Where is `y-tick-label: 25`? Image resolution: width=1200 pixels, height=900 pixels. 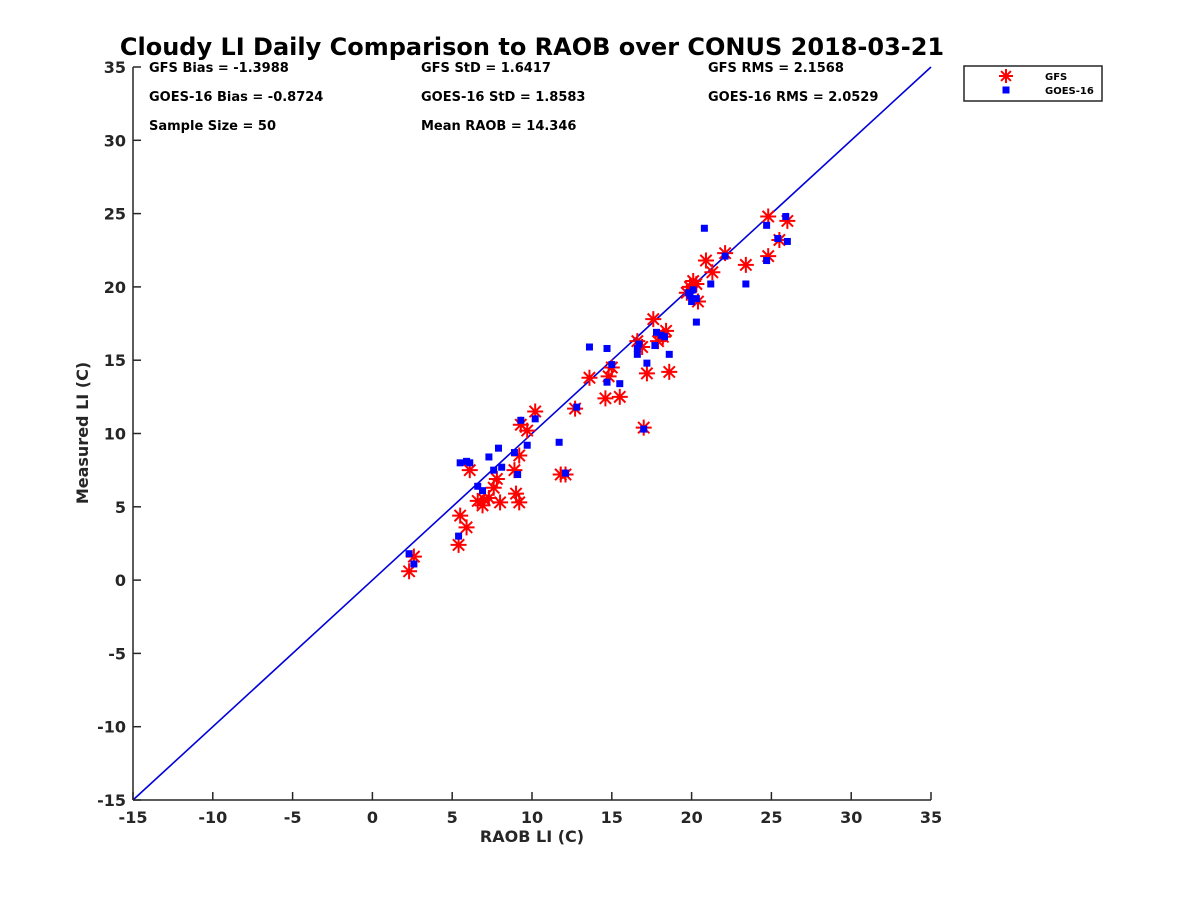 y-tick-label: 25 is located at coordinates (115, 214).